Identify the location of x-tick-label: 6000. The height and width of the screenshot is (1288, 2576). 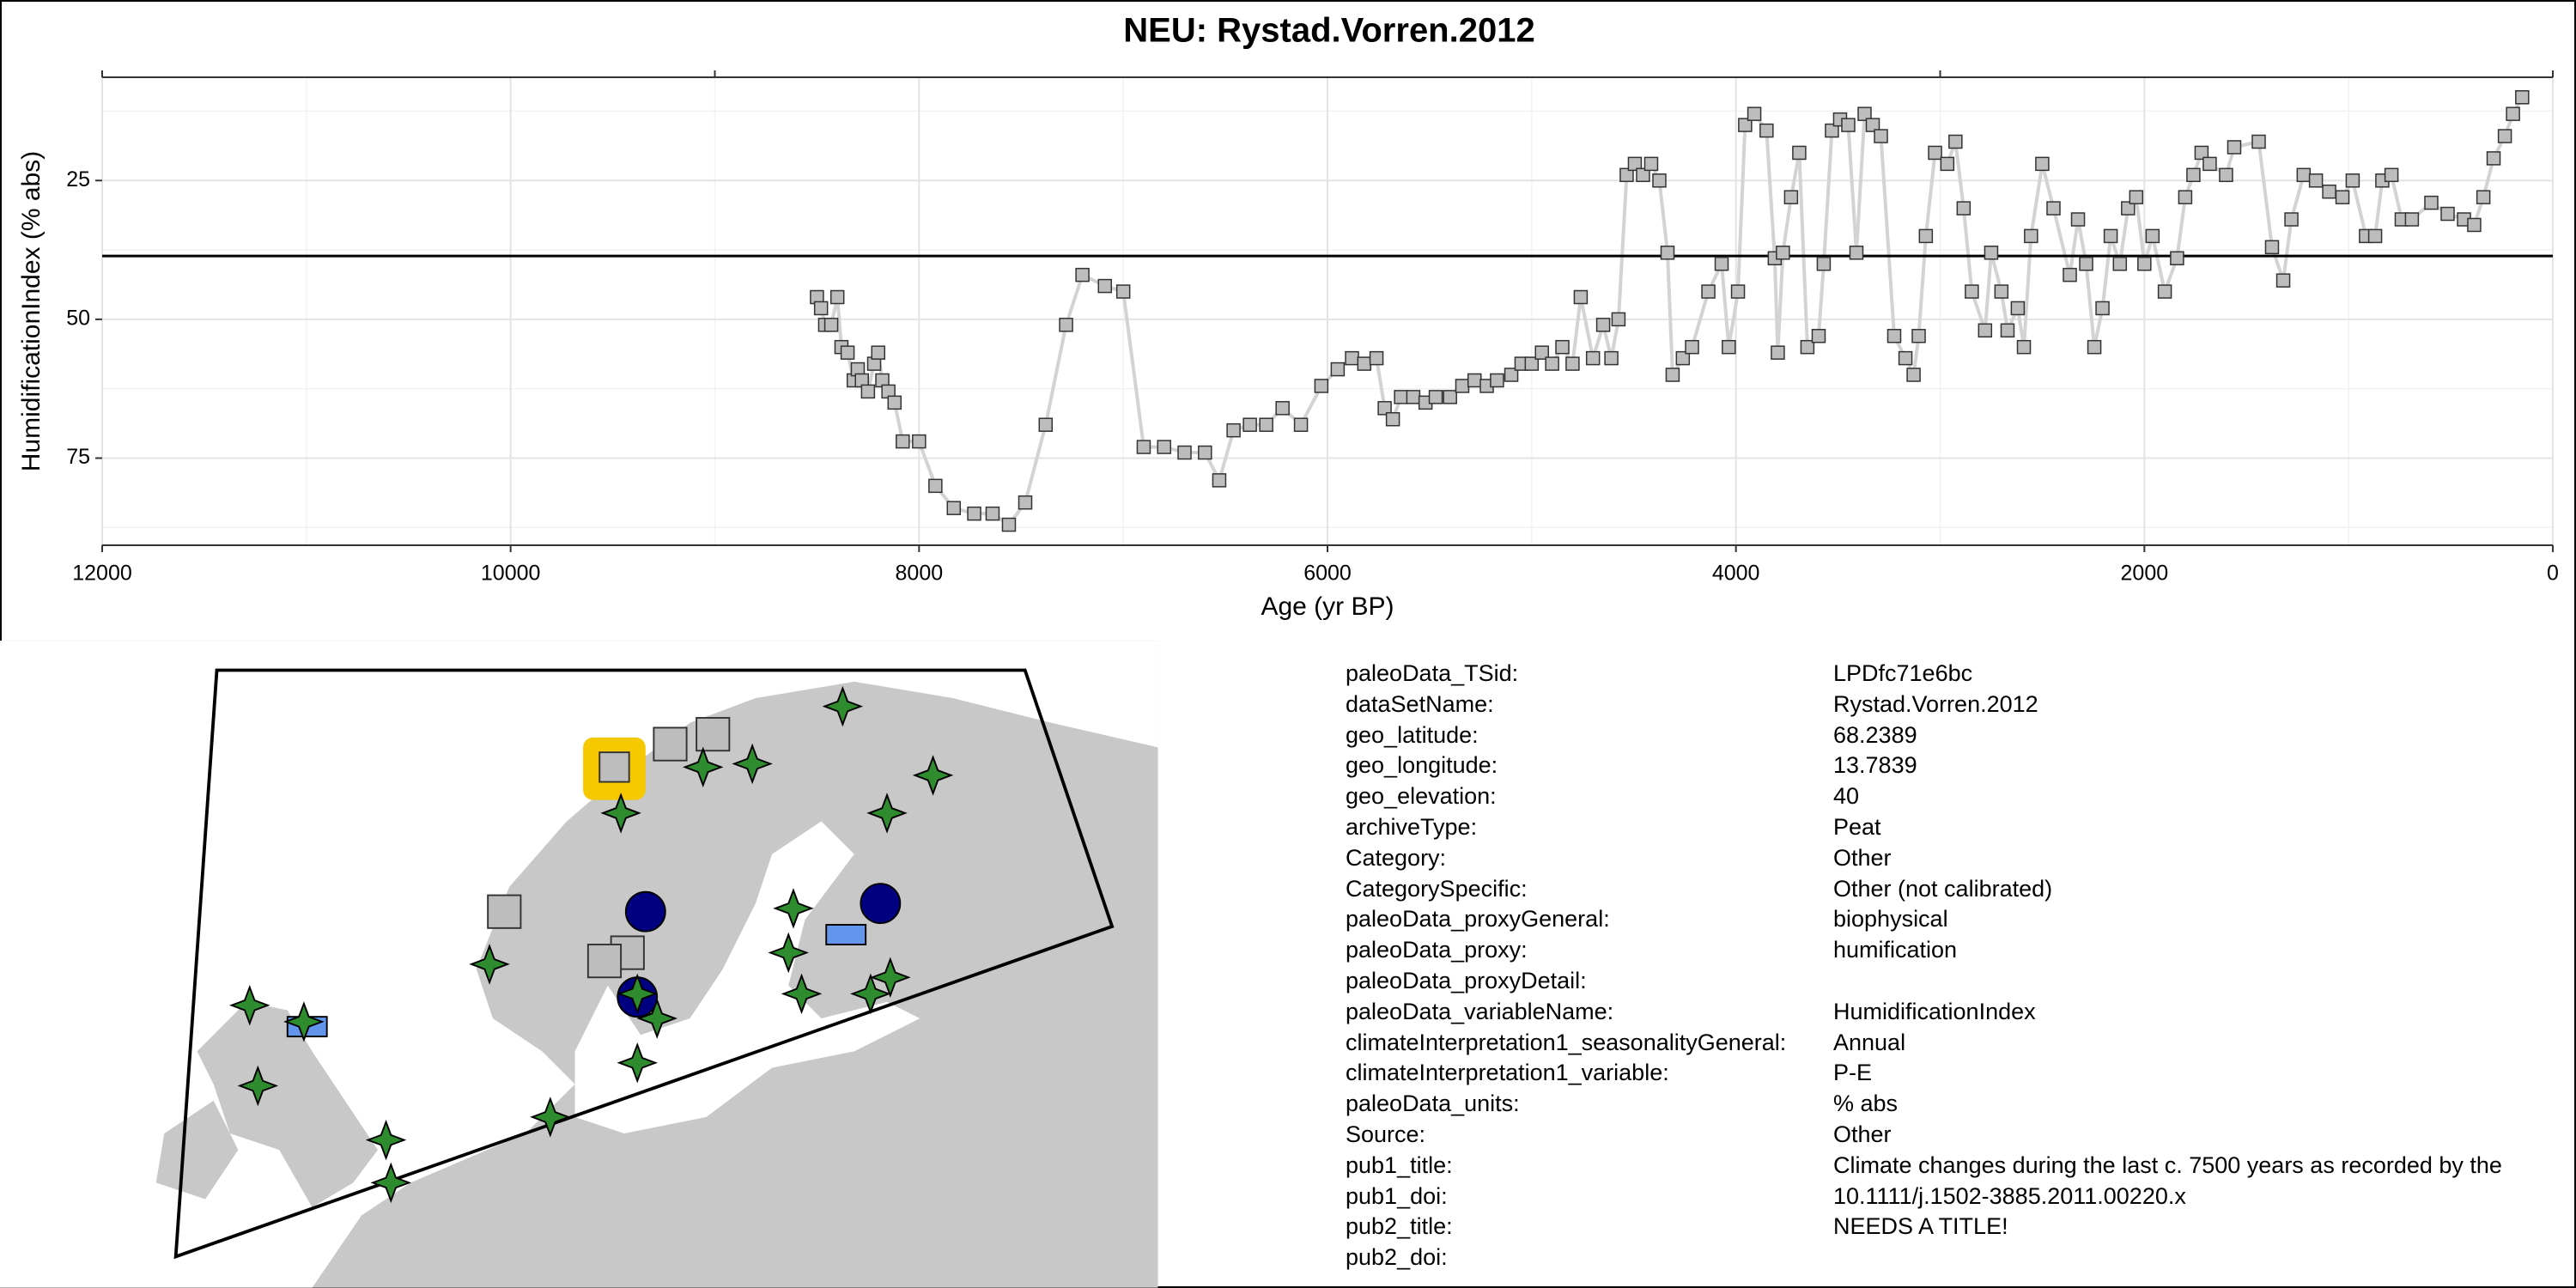
(1327, 574).